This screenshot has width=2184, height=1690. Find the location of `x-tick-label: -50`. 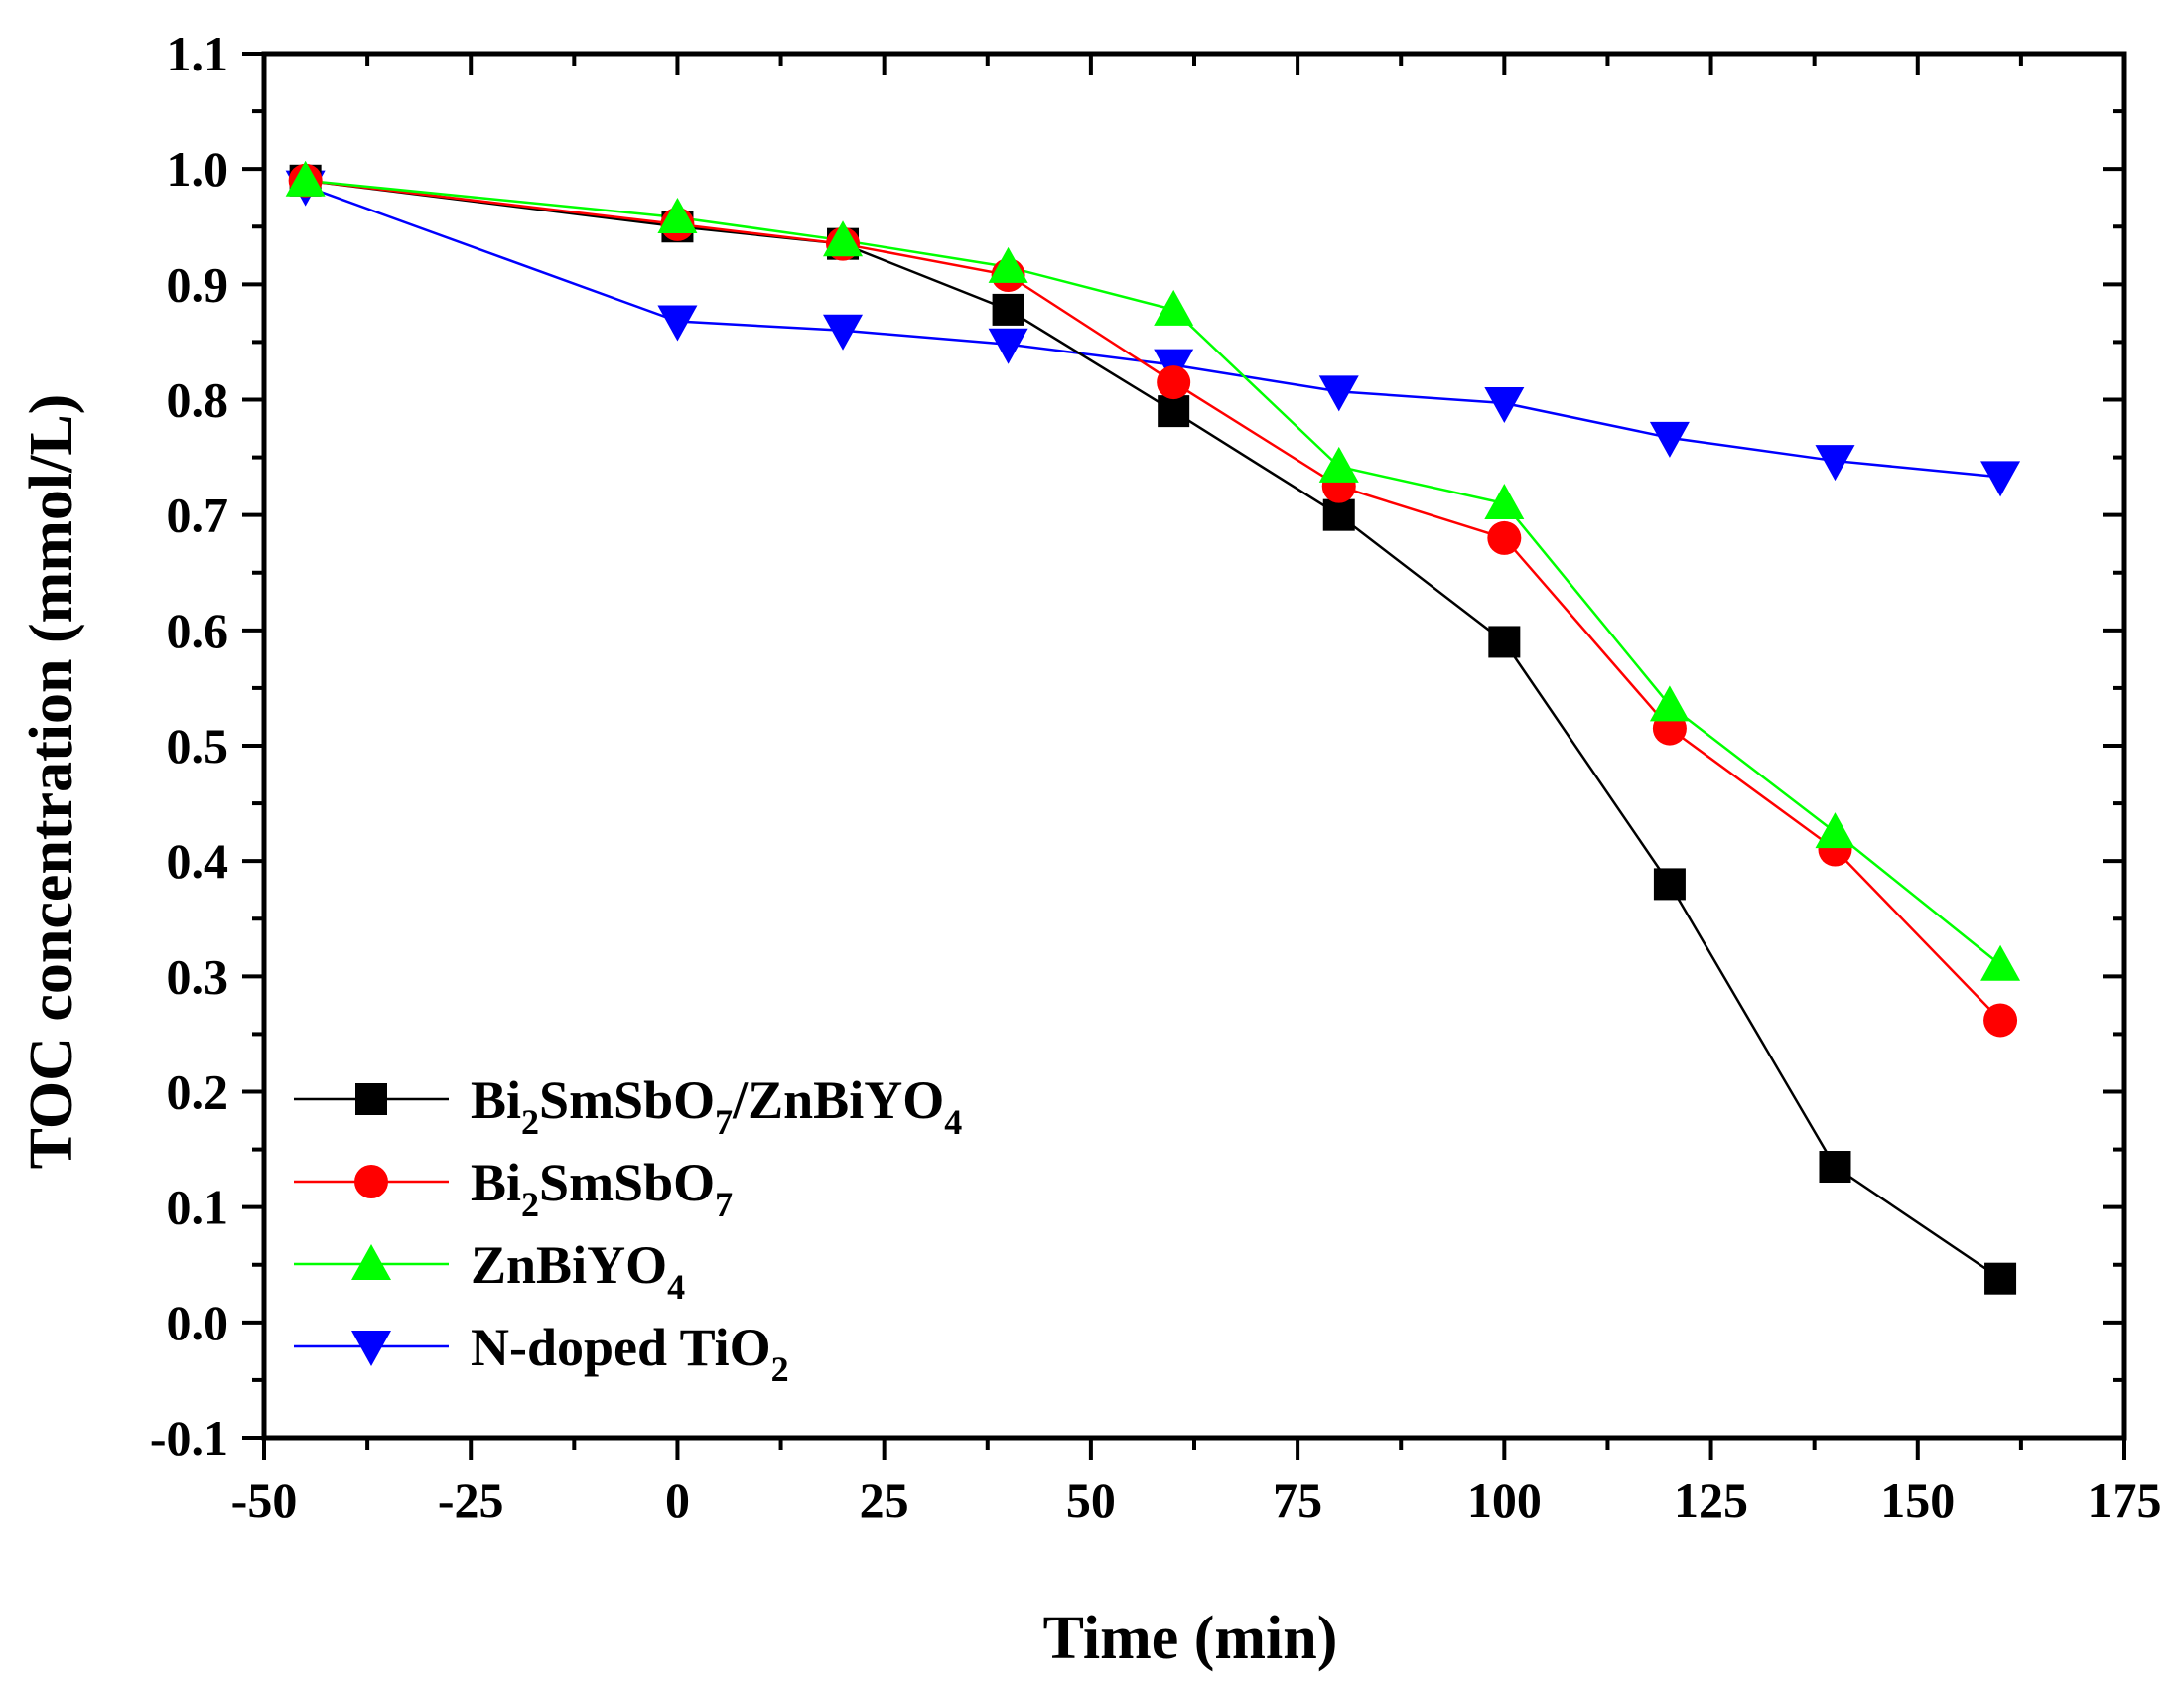

x-tick-label: -50 is located at coordinates (264, 1500).